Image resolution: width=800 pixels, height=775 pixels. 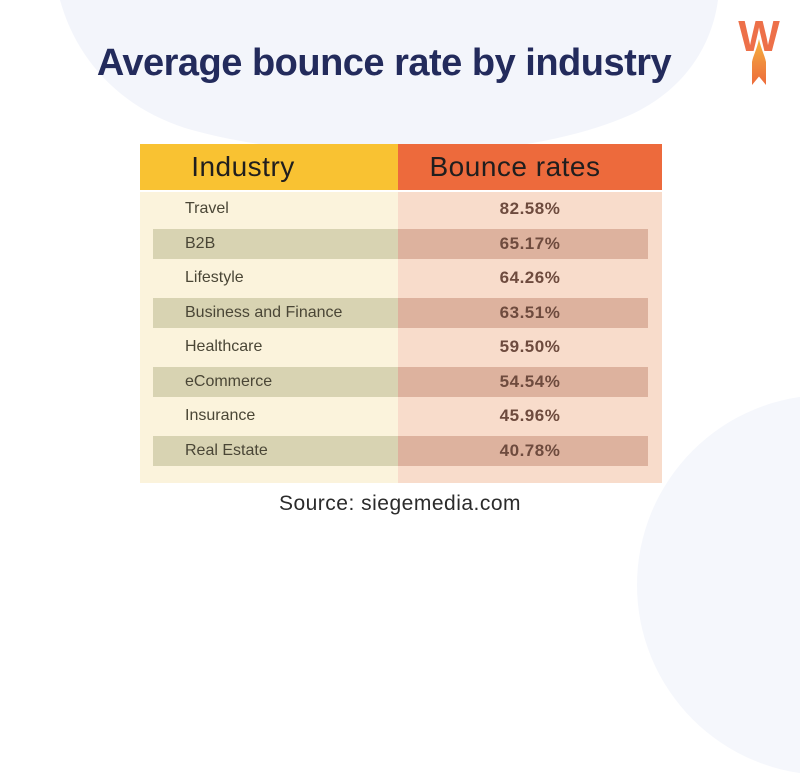 I want to click on table-row: Insurance 45.96%, so click(x=401, y=416).